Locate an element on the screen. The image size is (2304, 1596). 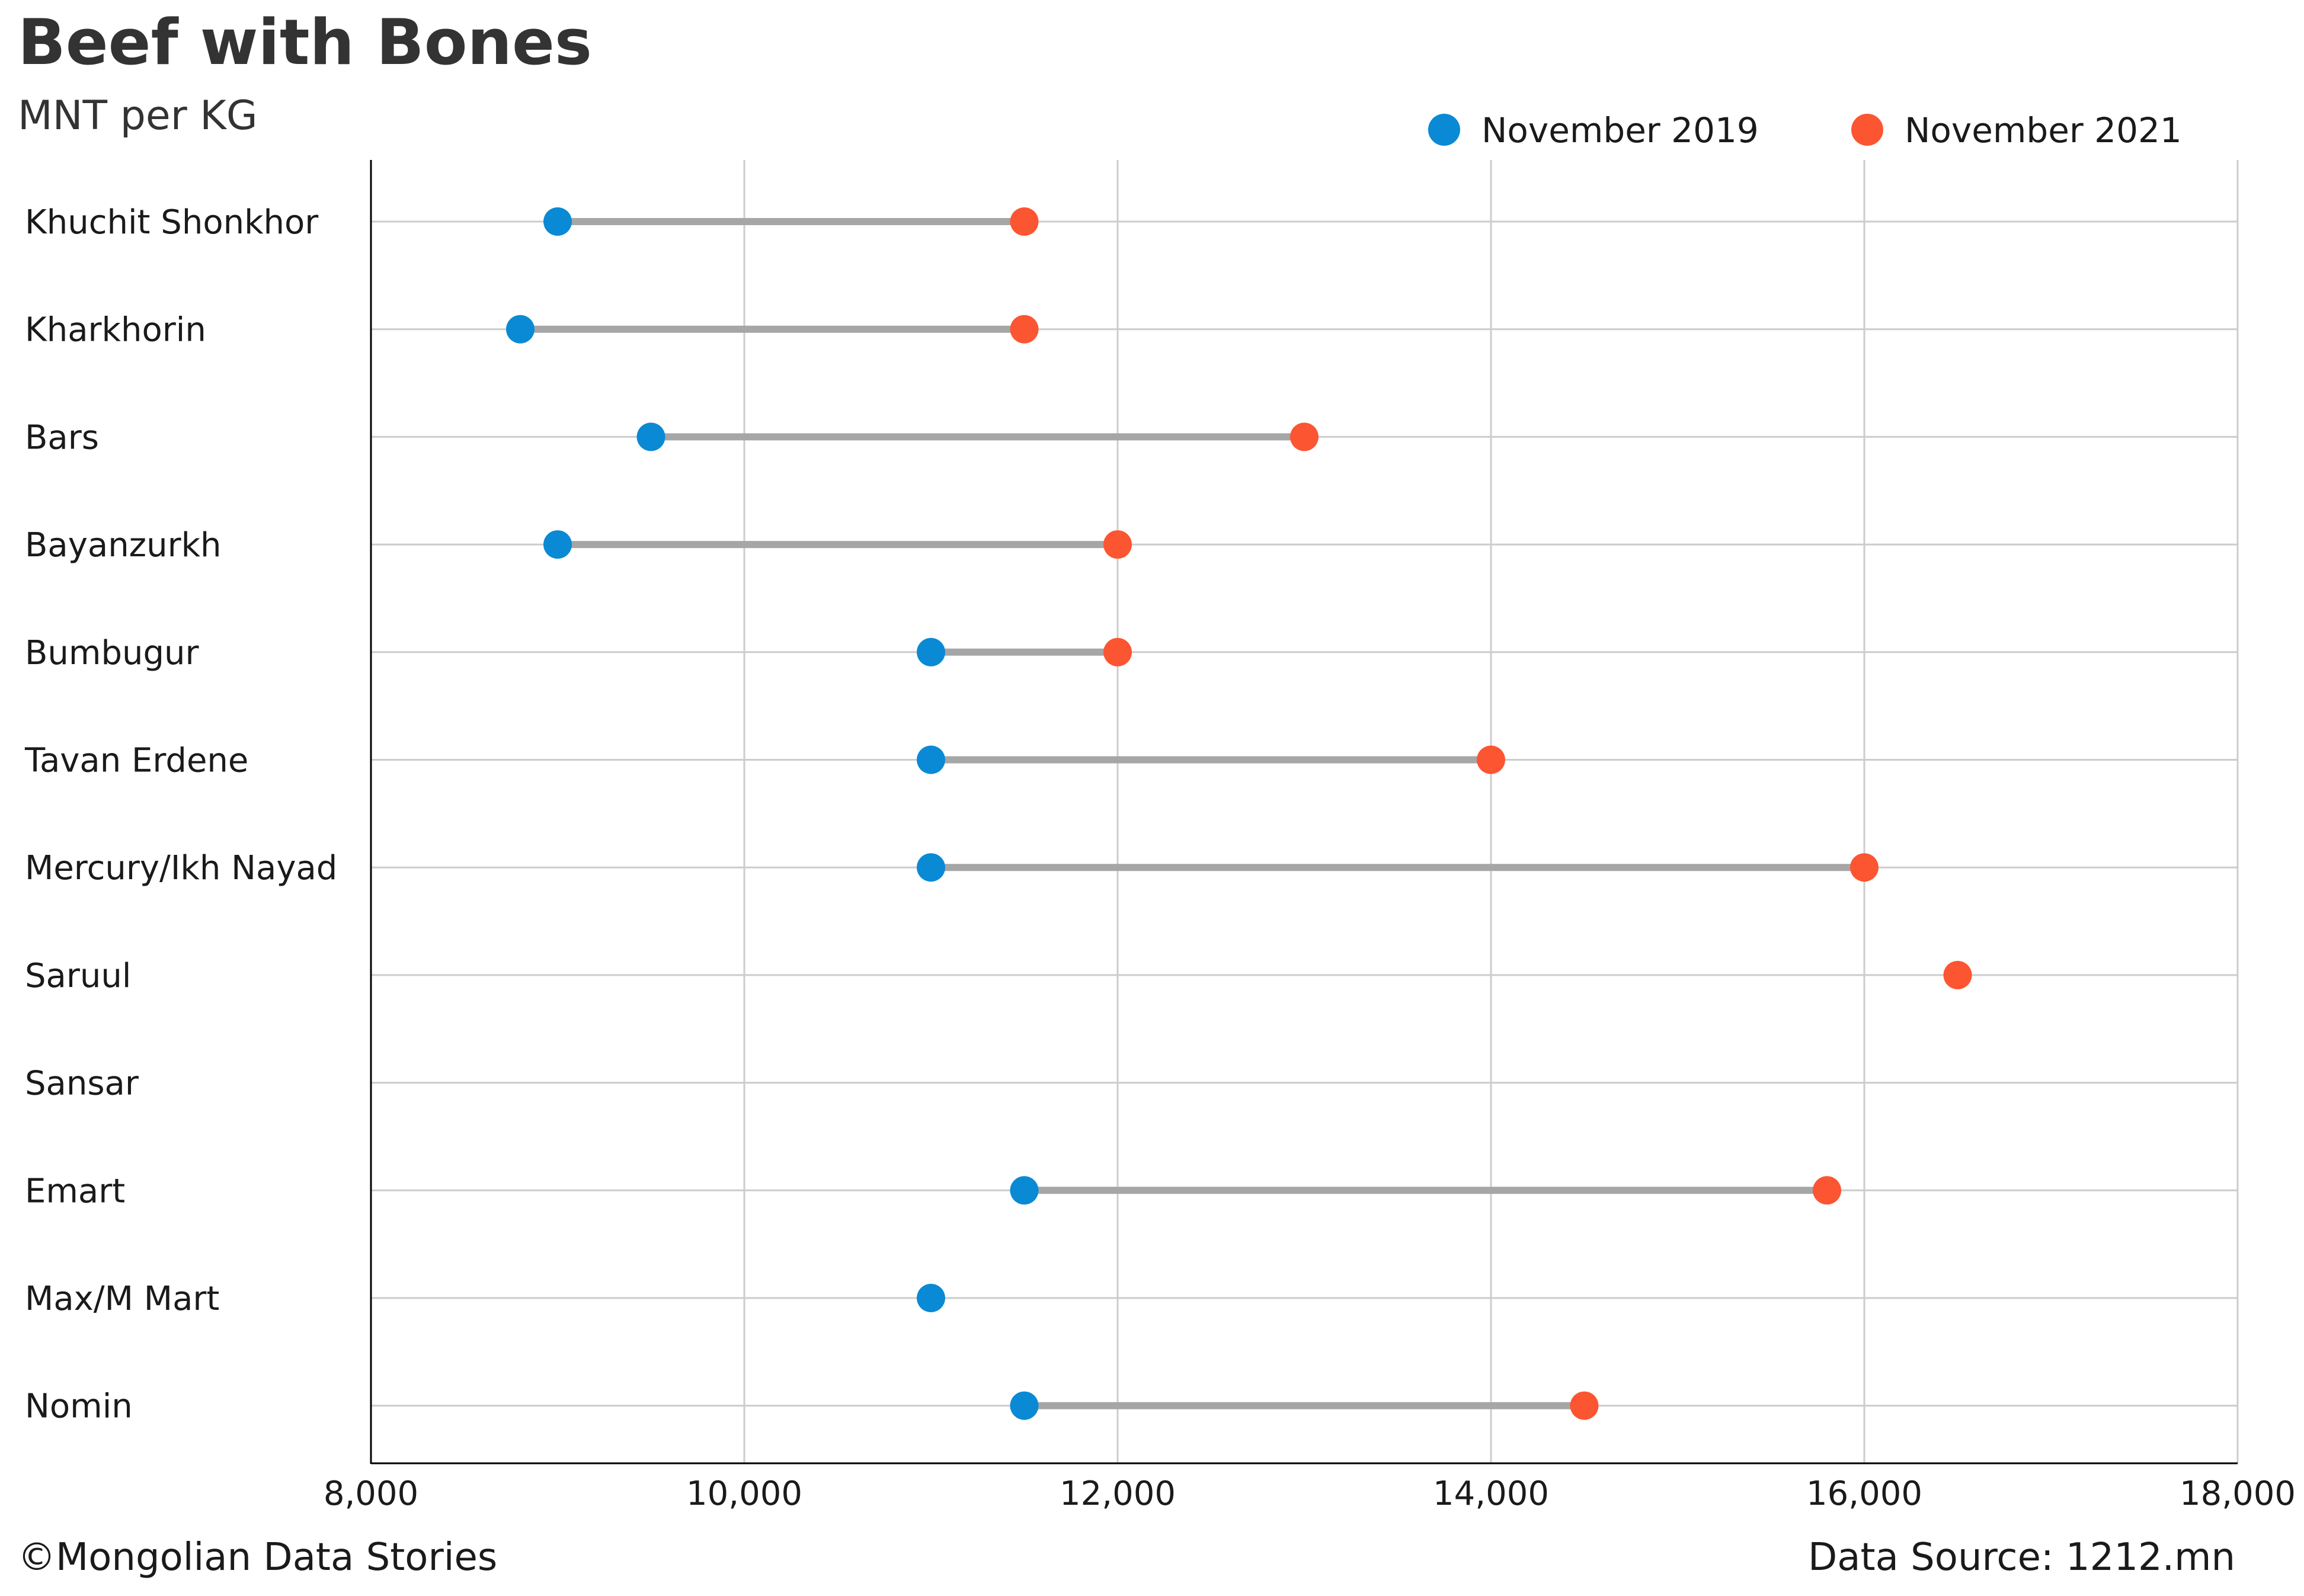
point-nov-2021-mercury-ikh-nayad is located at coordinates (1864, 867).